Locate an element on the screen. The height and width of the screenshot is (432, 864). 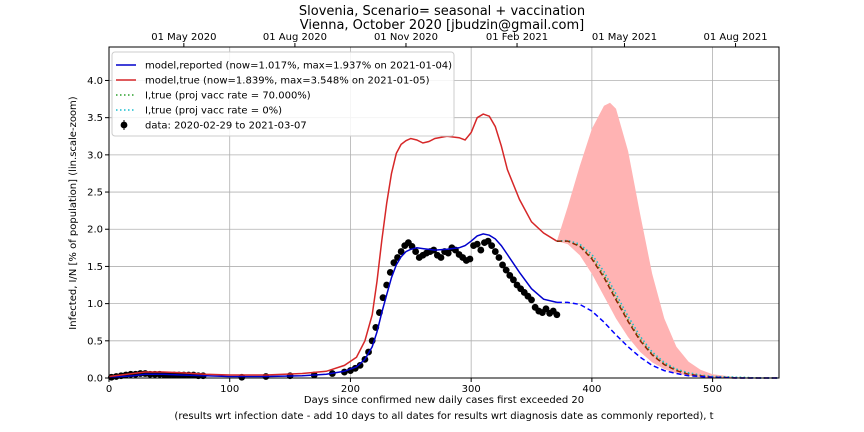
x-tick-label: 100 is located at coordinates (229, 389).